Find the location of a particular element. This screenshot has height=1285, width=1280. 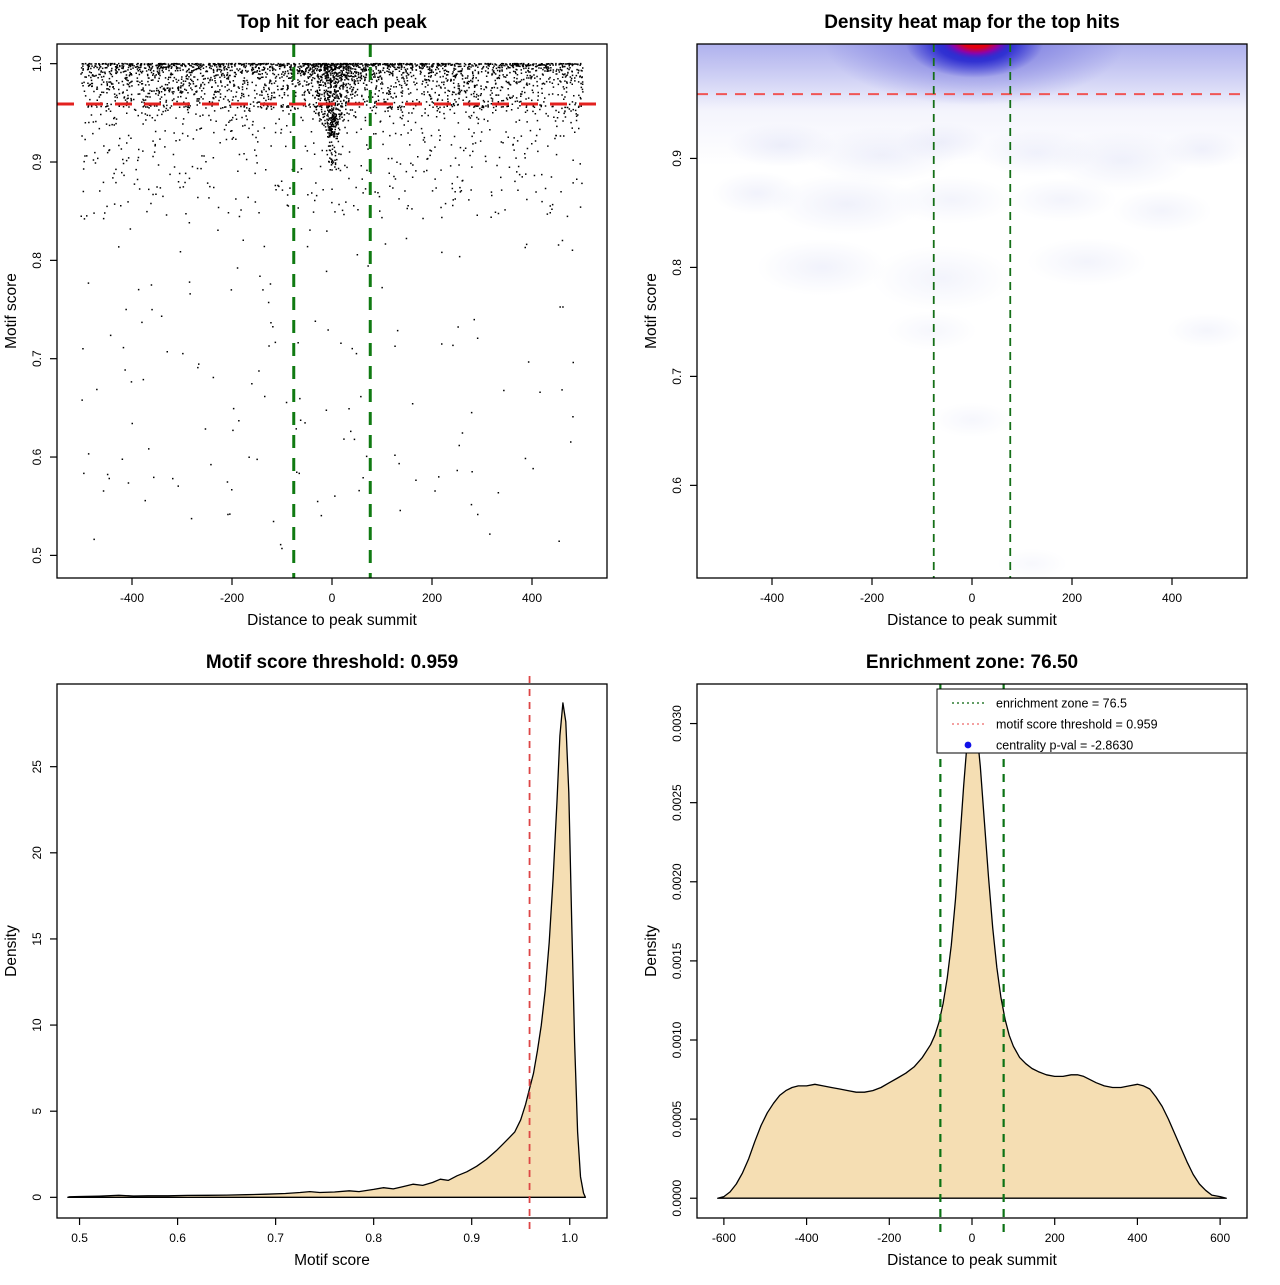

y-tick-label: 15 is located at coordinates (37, 939).